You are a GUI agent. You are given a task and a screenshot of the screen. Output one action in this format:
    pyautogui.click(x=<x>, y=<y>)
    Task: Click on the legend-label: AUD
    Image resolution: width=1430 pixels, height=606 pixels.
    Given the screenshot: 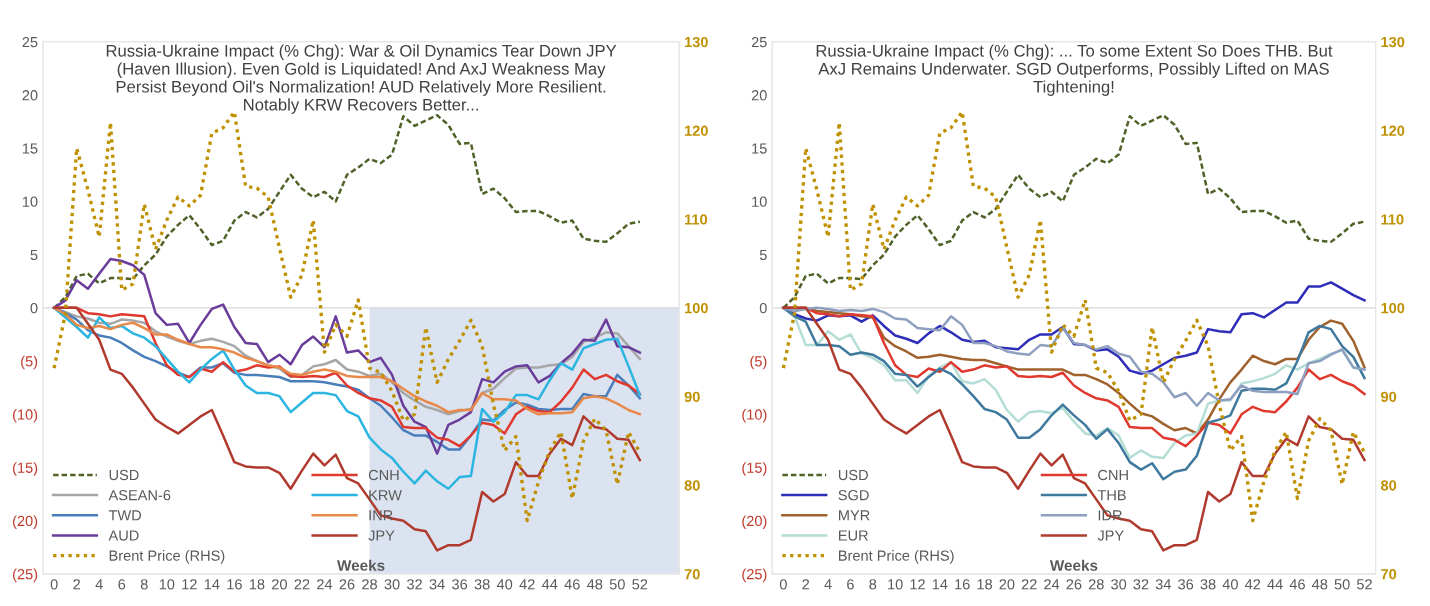 What is the action you would take?
    pyautogui.click(x=123, y=535)
    